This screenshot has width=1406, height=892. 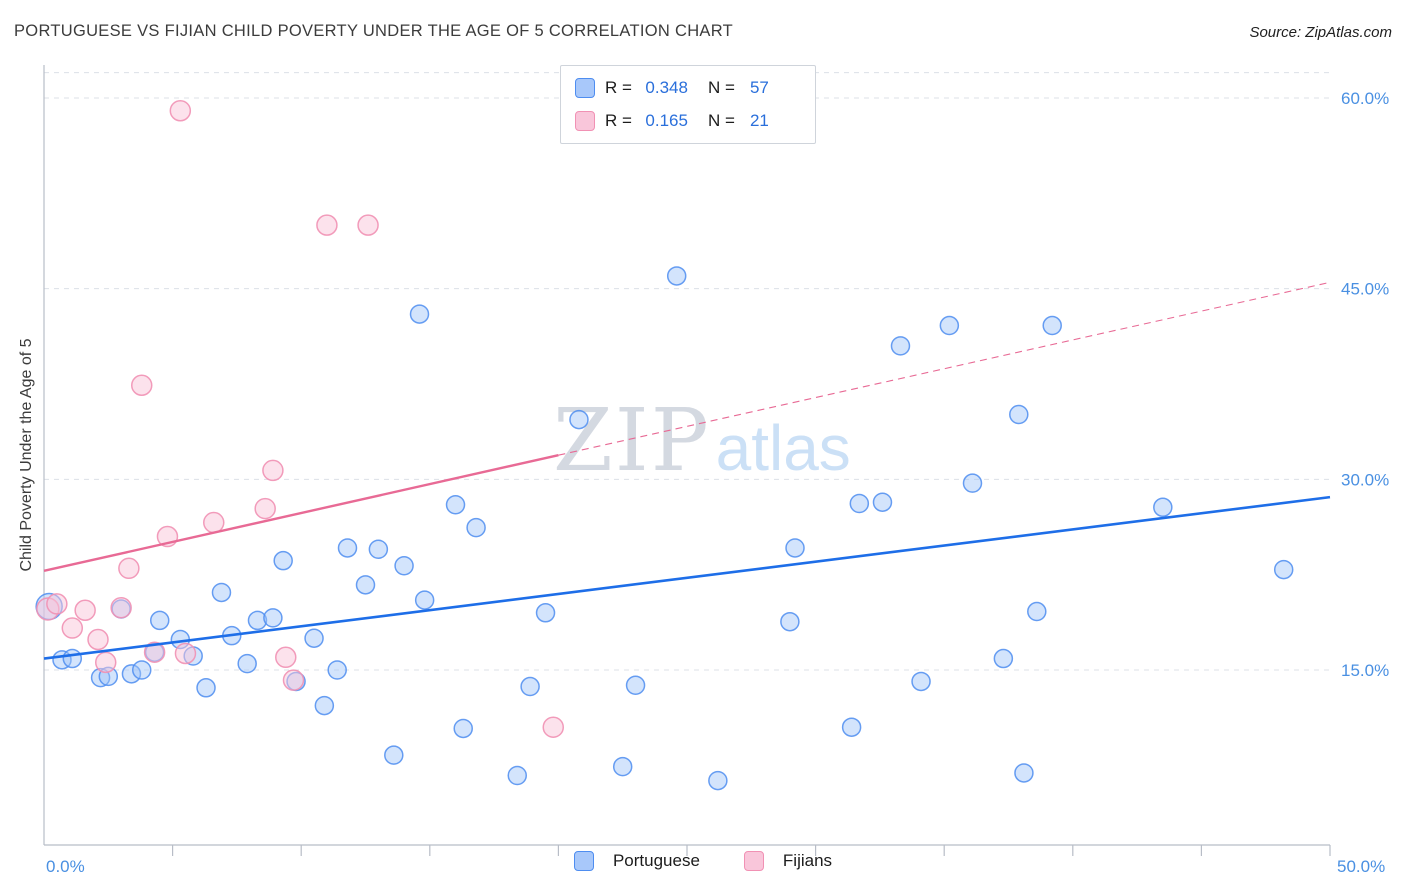 I want to click on portuguese-legend-stats: R = 0.348 N = 57, so click(x=687, y=87).